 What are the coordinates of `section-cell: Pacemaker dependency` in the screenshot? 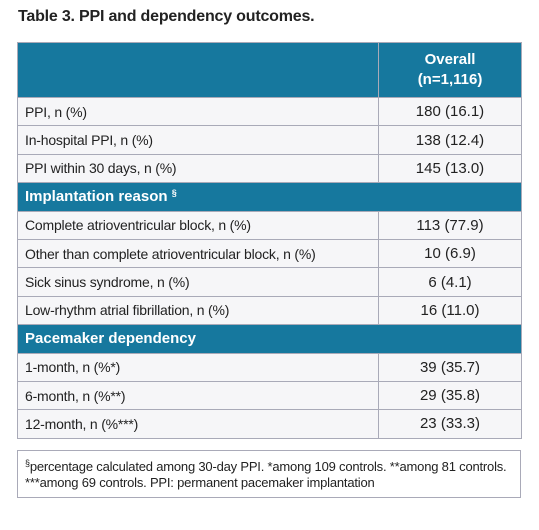 It's located at (269, 339).